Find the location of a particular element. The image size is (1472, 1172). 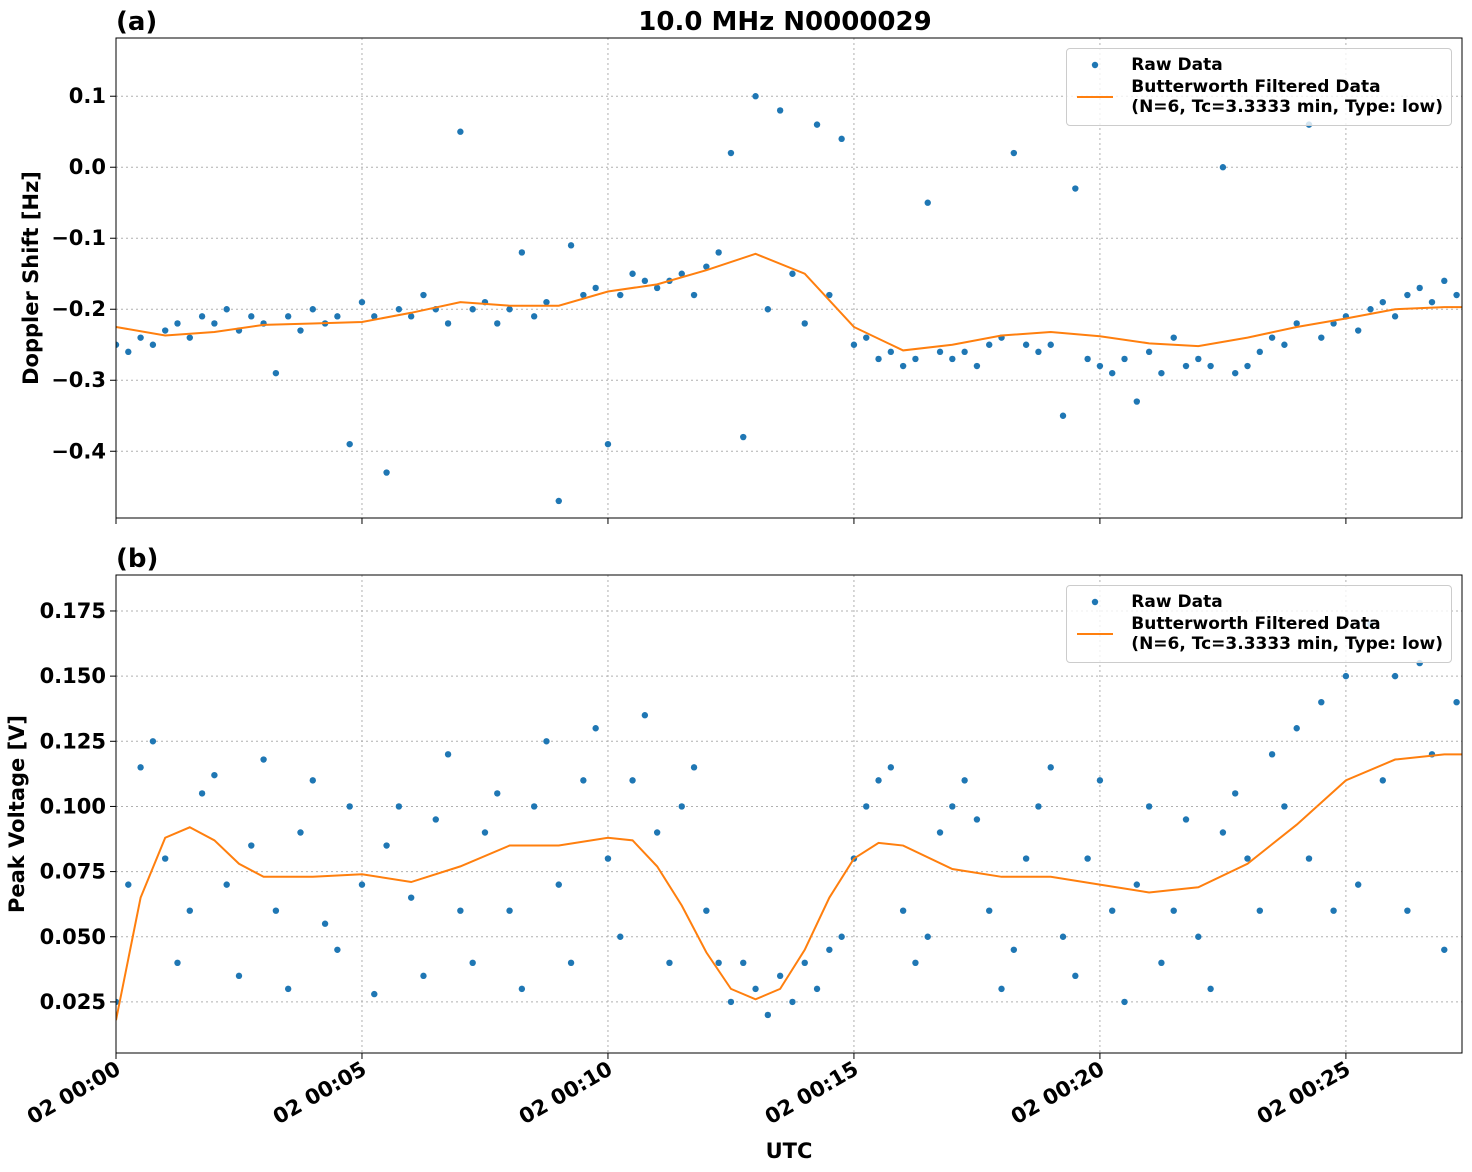

y-tick-label: −0.4 is located at coordinates (78, 451).